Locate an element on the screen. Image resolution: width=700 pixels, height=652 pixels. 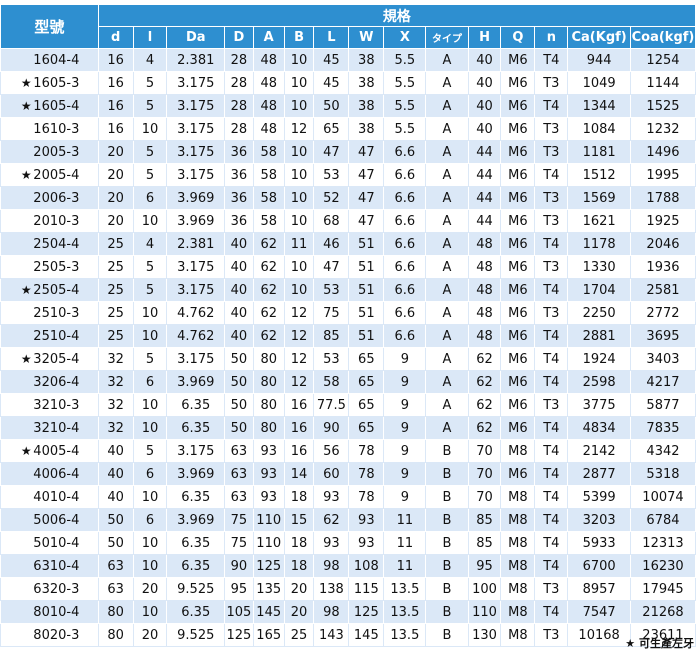
cell-d: 50 is located at coordinates (115, 520).